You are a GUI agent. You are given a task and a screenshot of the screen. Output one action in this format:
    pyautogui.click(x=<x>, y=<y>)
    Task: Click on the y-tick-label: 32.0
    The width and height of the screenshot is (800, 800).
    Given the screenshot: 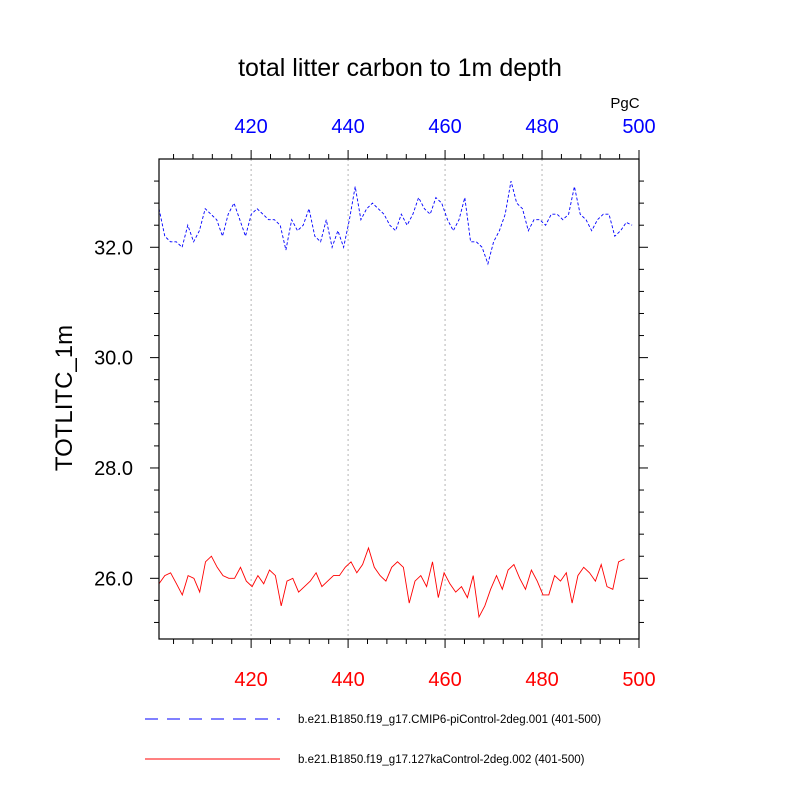 What is the action you would take?
    pyautogui.click(x=113, y=248)
    